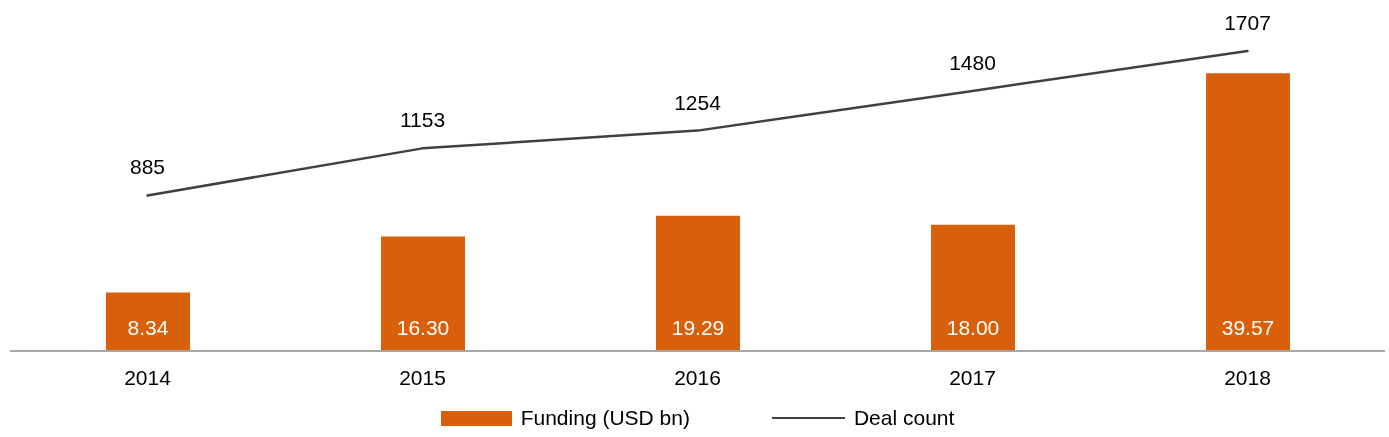 The width and height of the screenshot is (1389, 437). I want to click on x-tick-label: 2017, so click(972, 377).